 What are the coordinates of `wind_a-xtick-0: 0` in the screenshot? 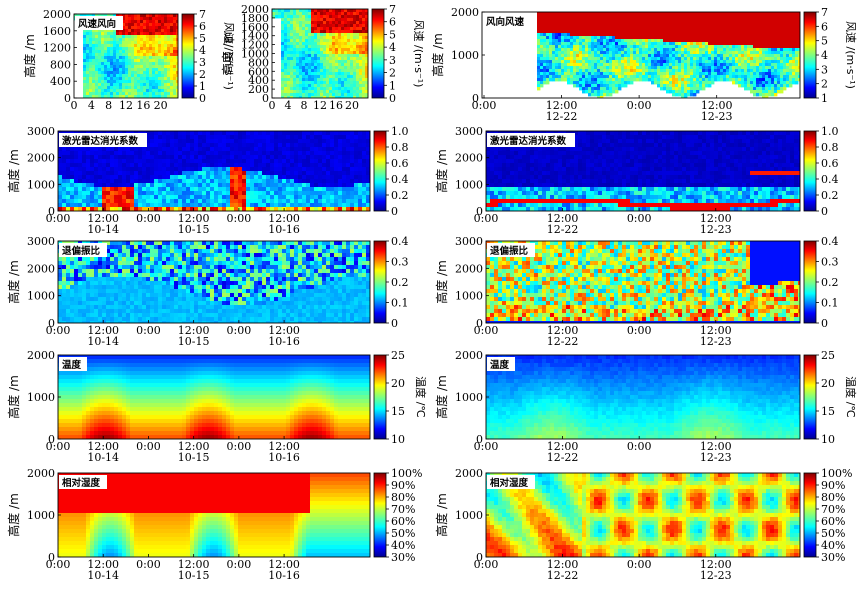 It's located at (74, 105).